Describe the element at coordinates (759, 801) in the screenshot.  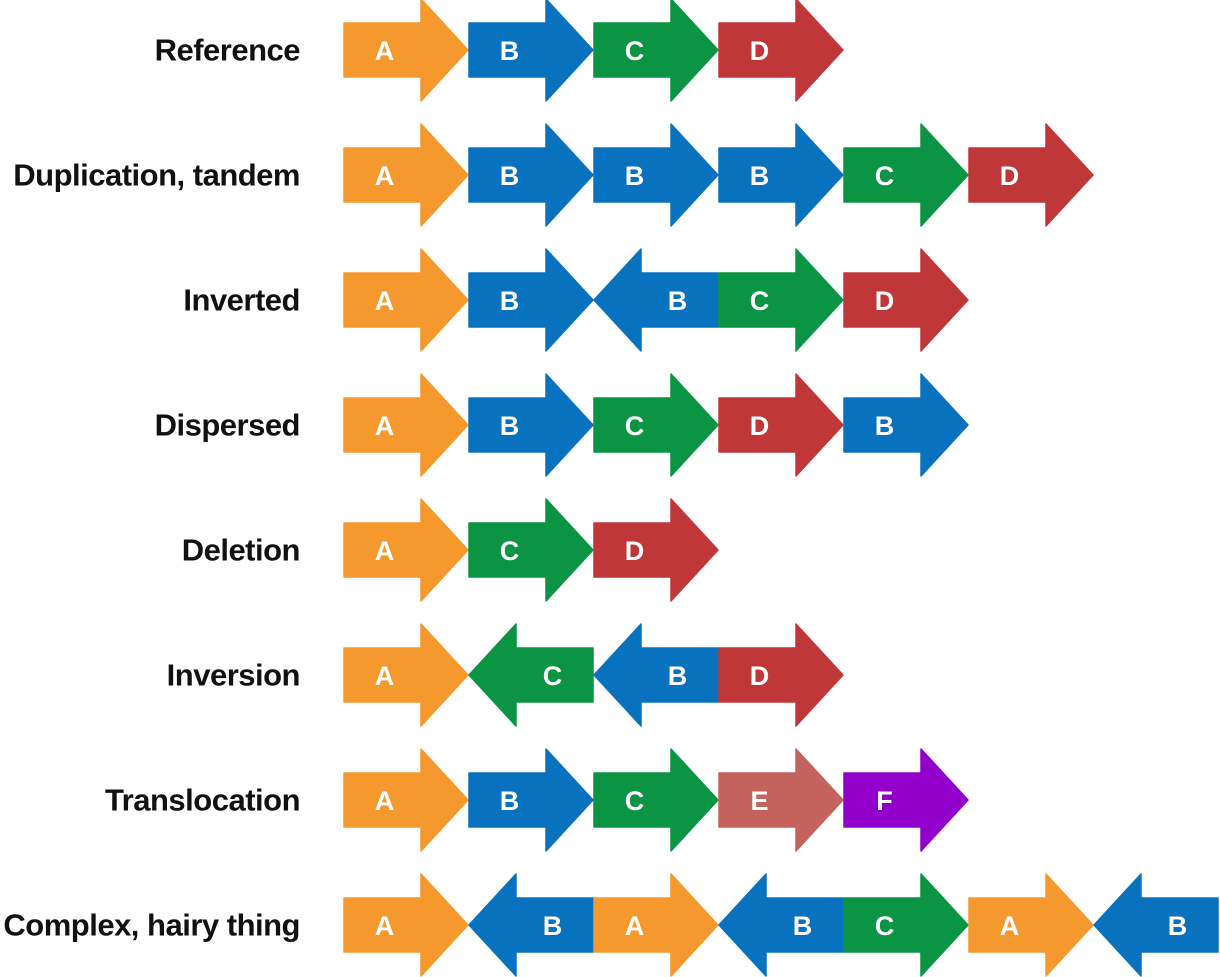
I see `segment-letter: E` at that location.